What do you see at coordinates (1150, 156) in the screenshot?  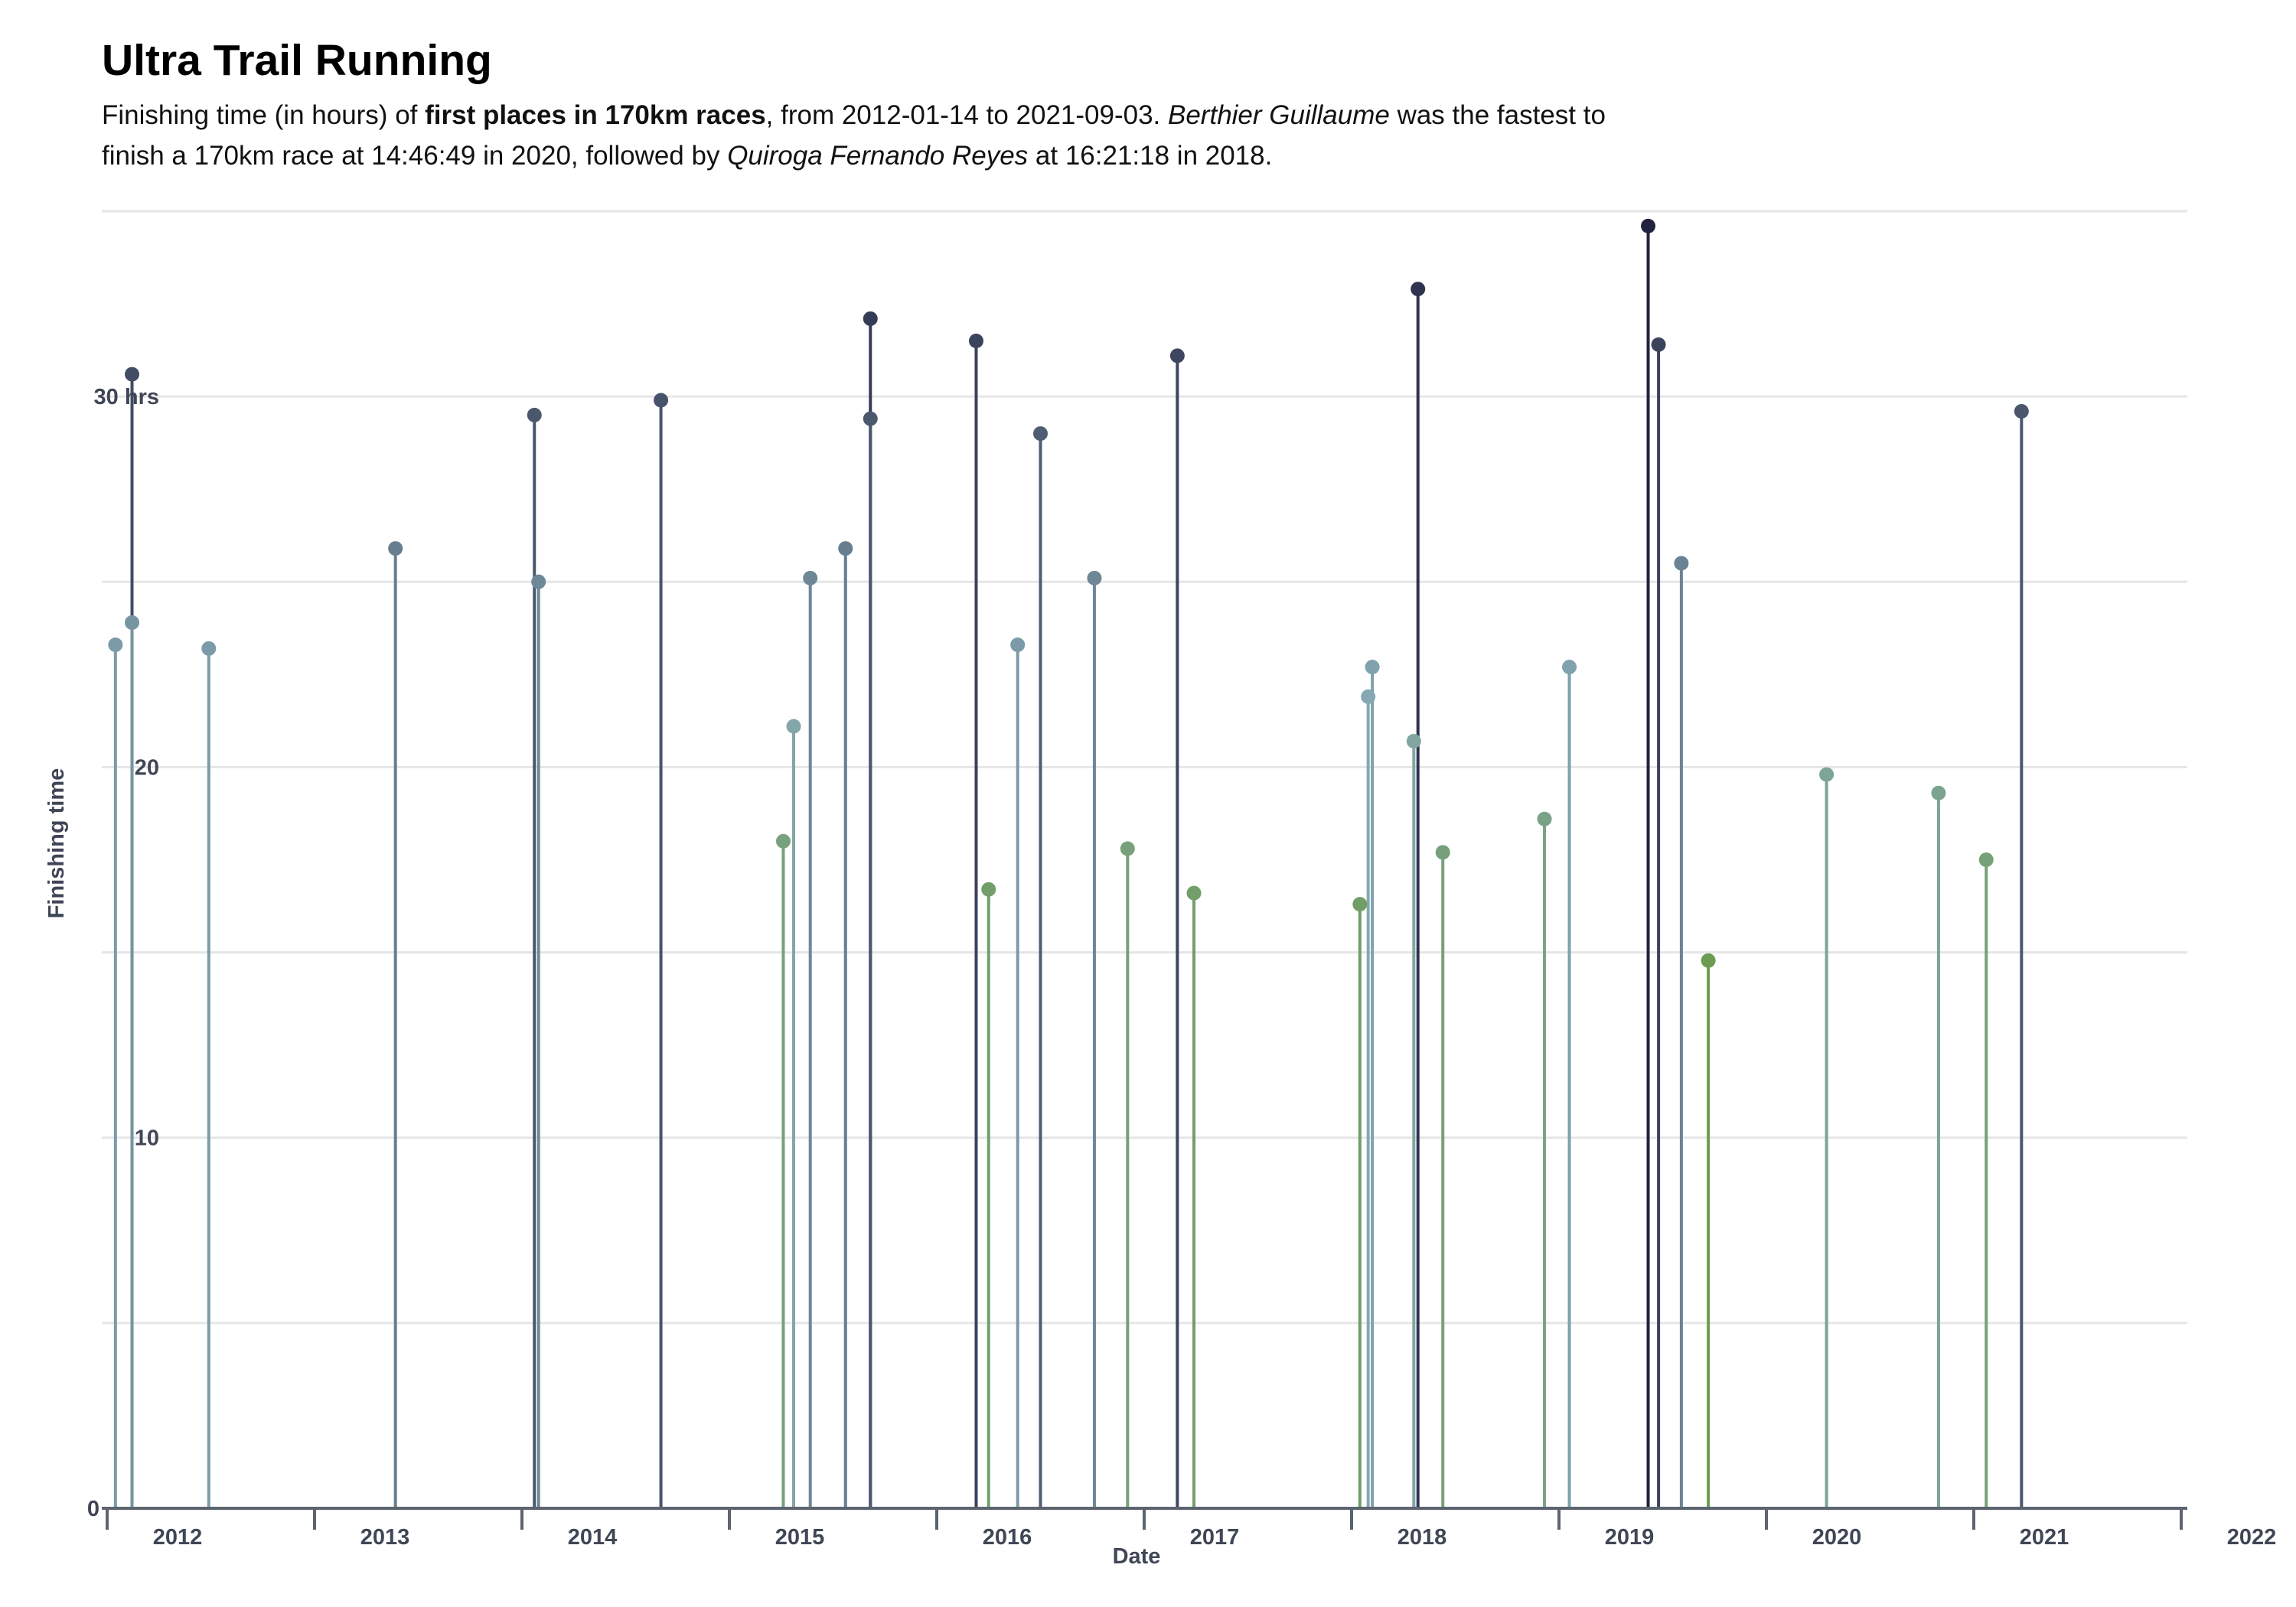 I see `subtitle-text-4: at 16:21:18 in 2018.` at bounding box center [1150, 156].